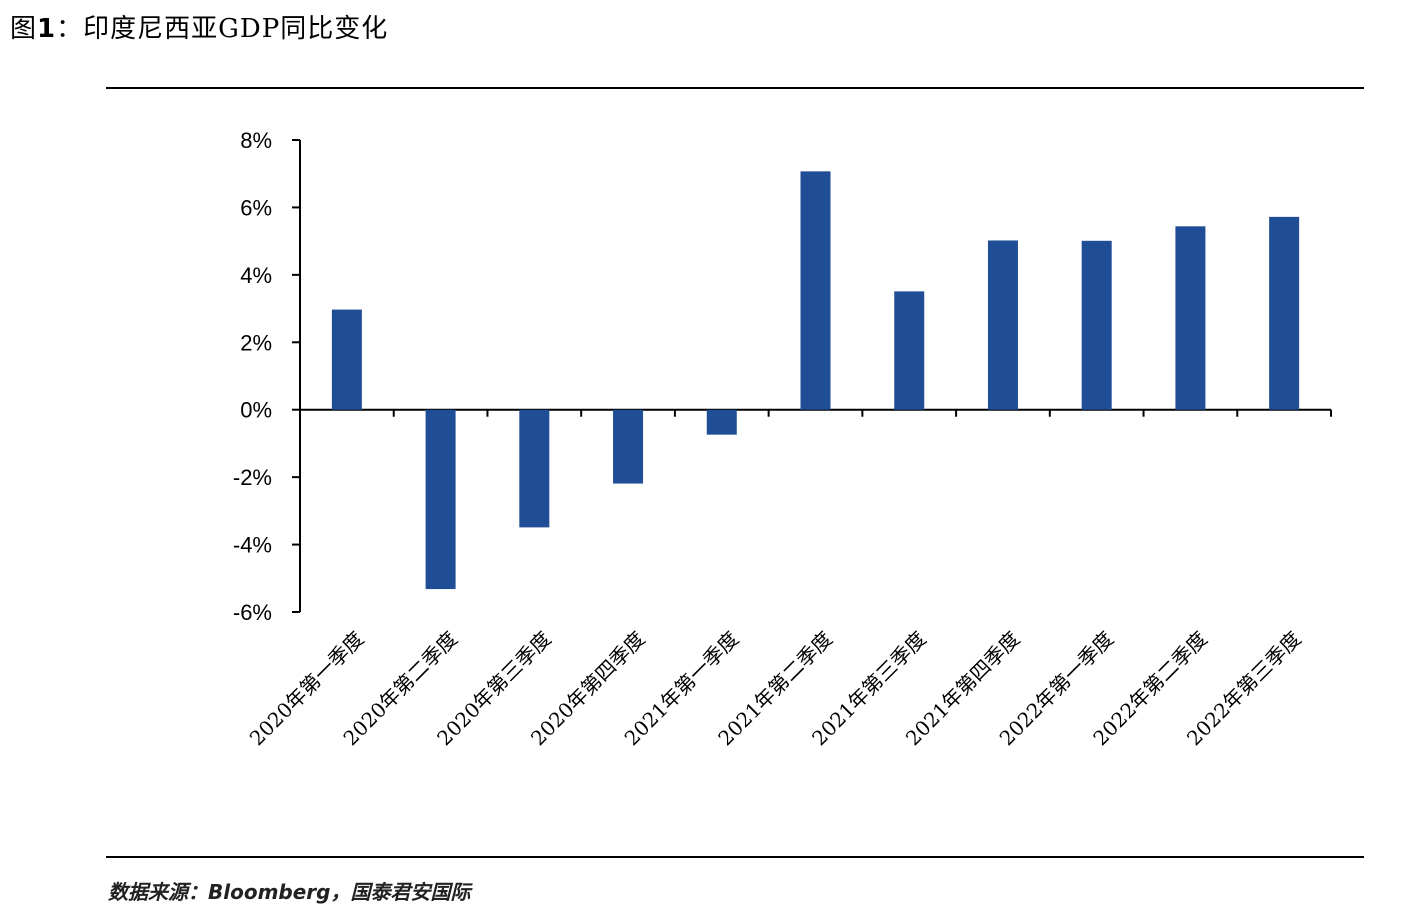 Image resolution: width=1420 pixels, height=918 pixels. Describe the element at coordinates (256, 275) in the screenshot. I see `y-tick-label: 4%` at that location.